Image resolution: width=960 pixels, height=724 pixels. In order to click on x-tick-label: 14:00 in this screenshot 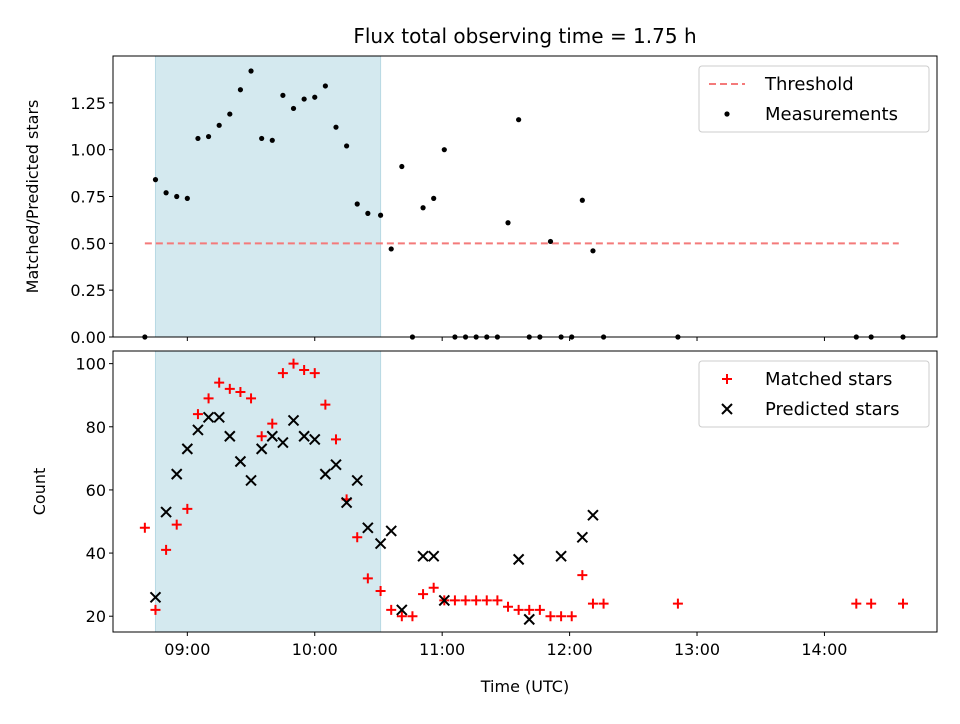, I will do `click(824, 649)`.